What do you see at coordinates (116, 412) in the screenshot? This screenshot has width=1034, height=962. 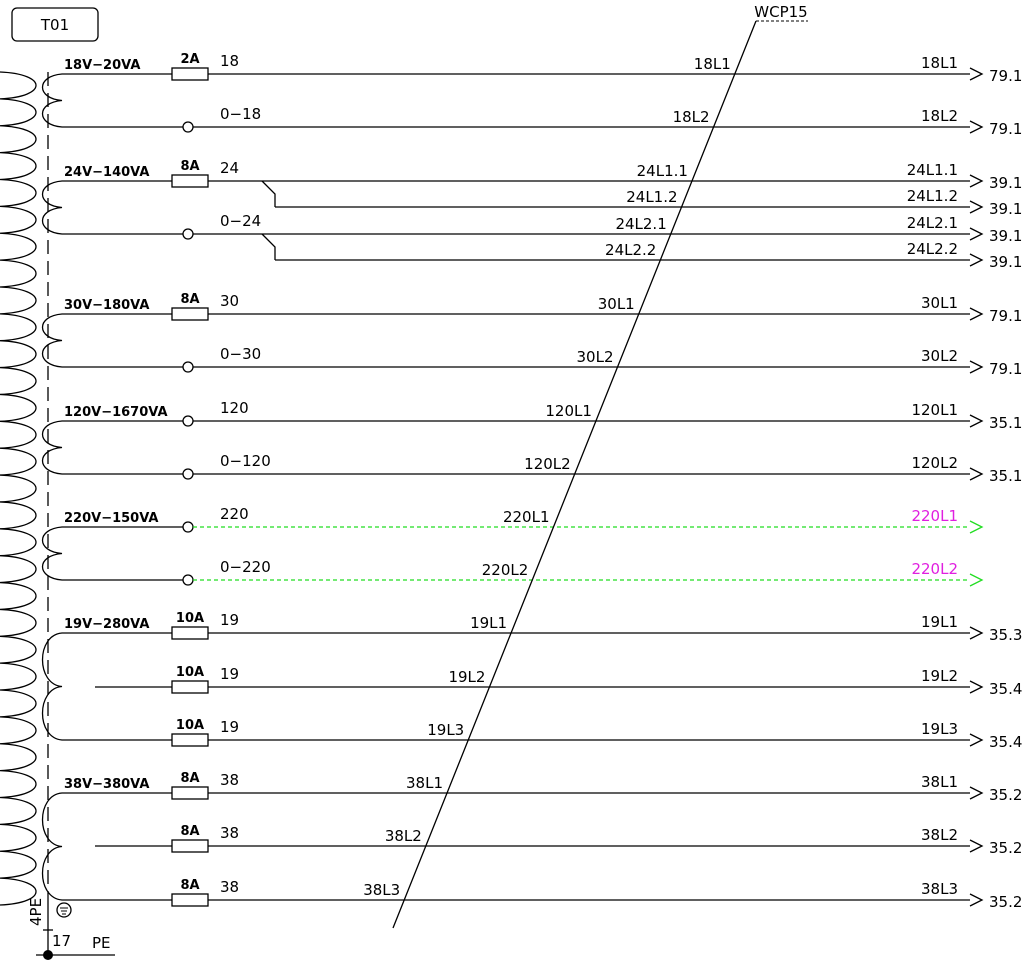 I see `winding-rating-label: 120V−1670VA` at bounding box center [116, 412].